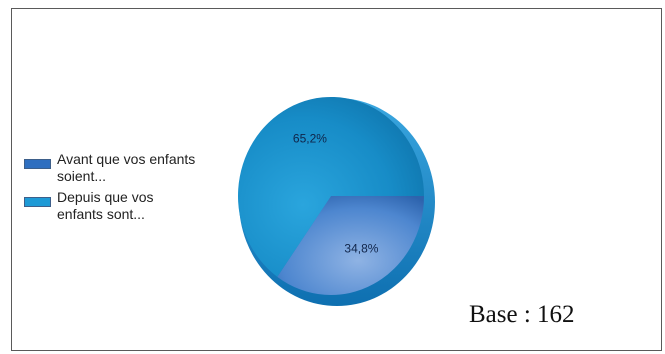  Describe the element at coordinates (37, 164) in the screenshot. I see `legend-swatch-avant` at that location.